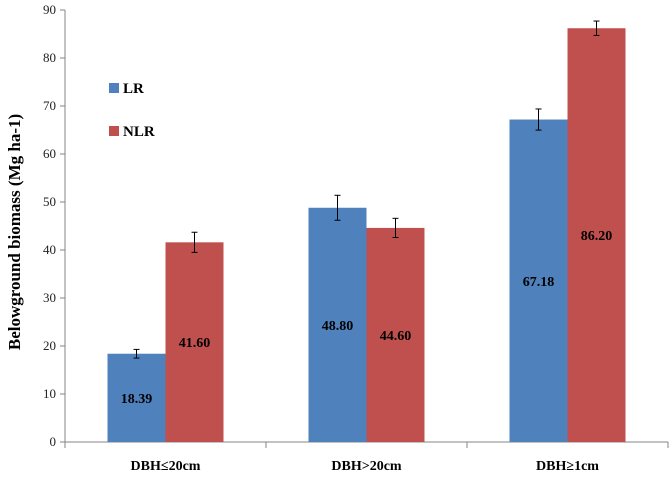 The width and height of the screenshot is (671, 482). Describe the element at coordinates (49, 297) in the screenshot. I see `y-tick-label: 30` at that location.